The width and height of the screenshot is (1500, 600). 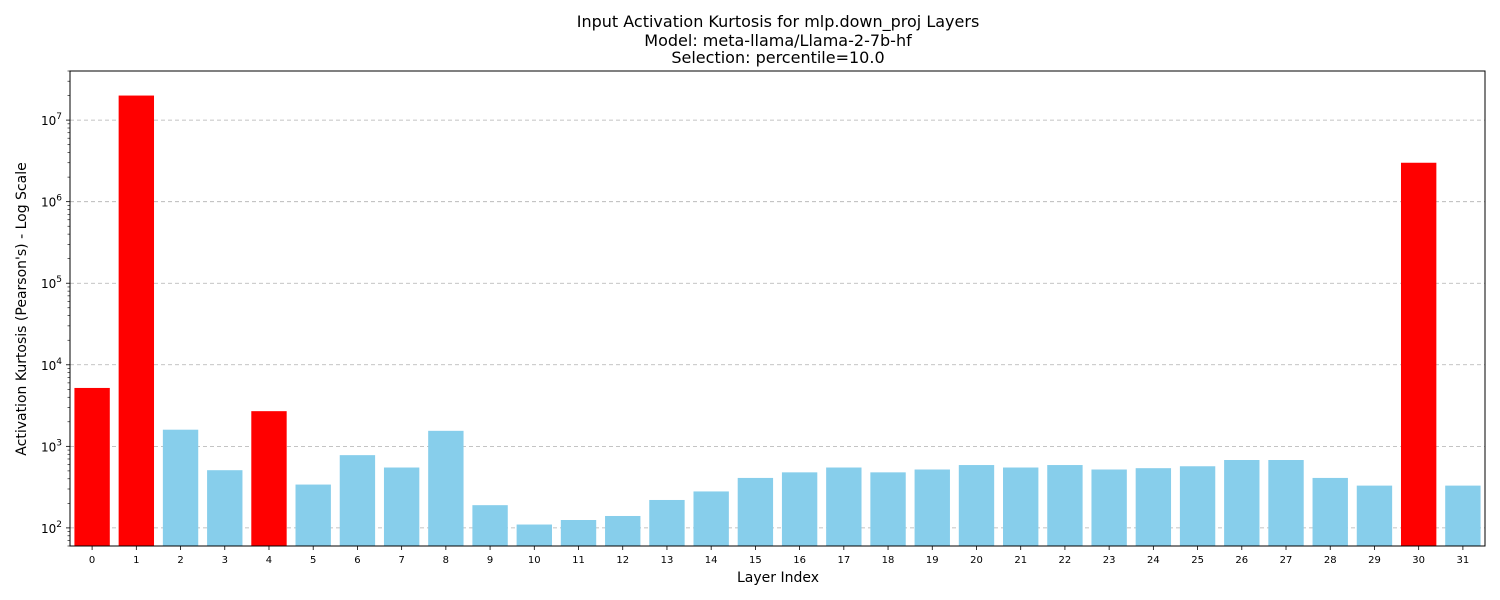 What do you see at coordinates (534, 560) in the screenshot?
I see `x-tick-label: 10` at bounding box center [534, 560].